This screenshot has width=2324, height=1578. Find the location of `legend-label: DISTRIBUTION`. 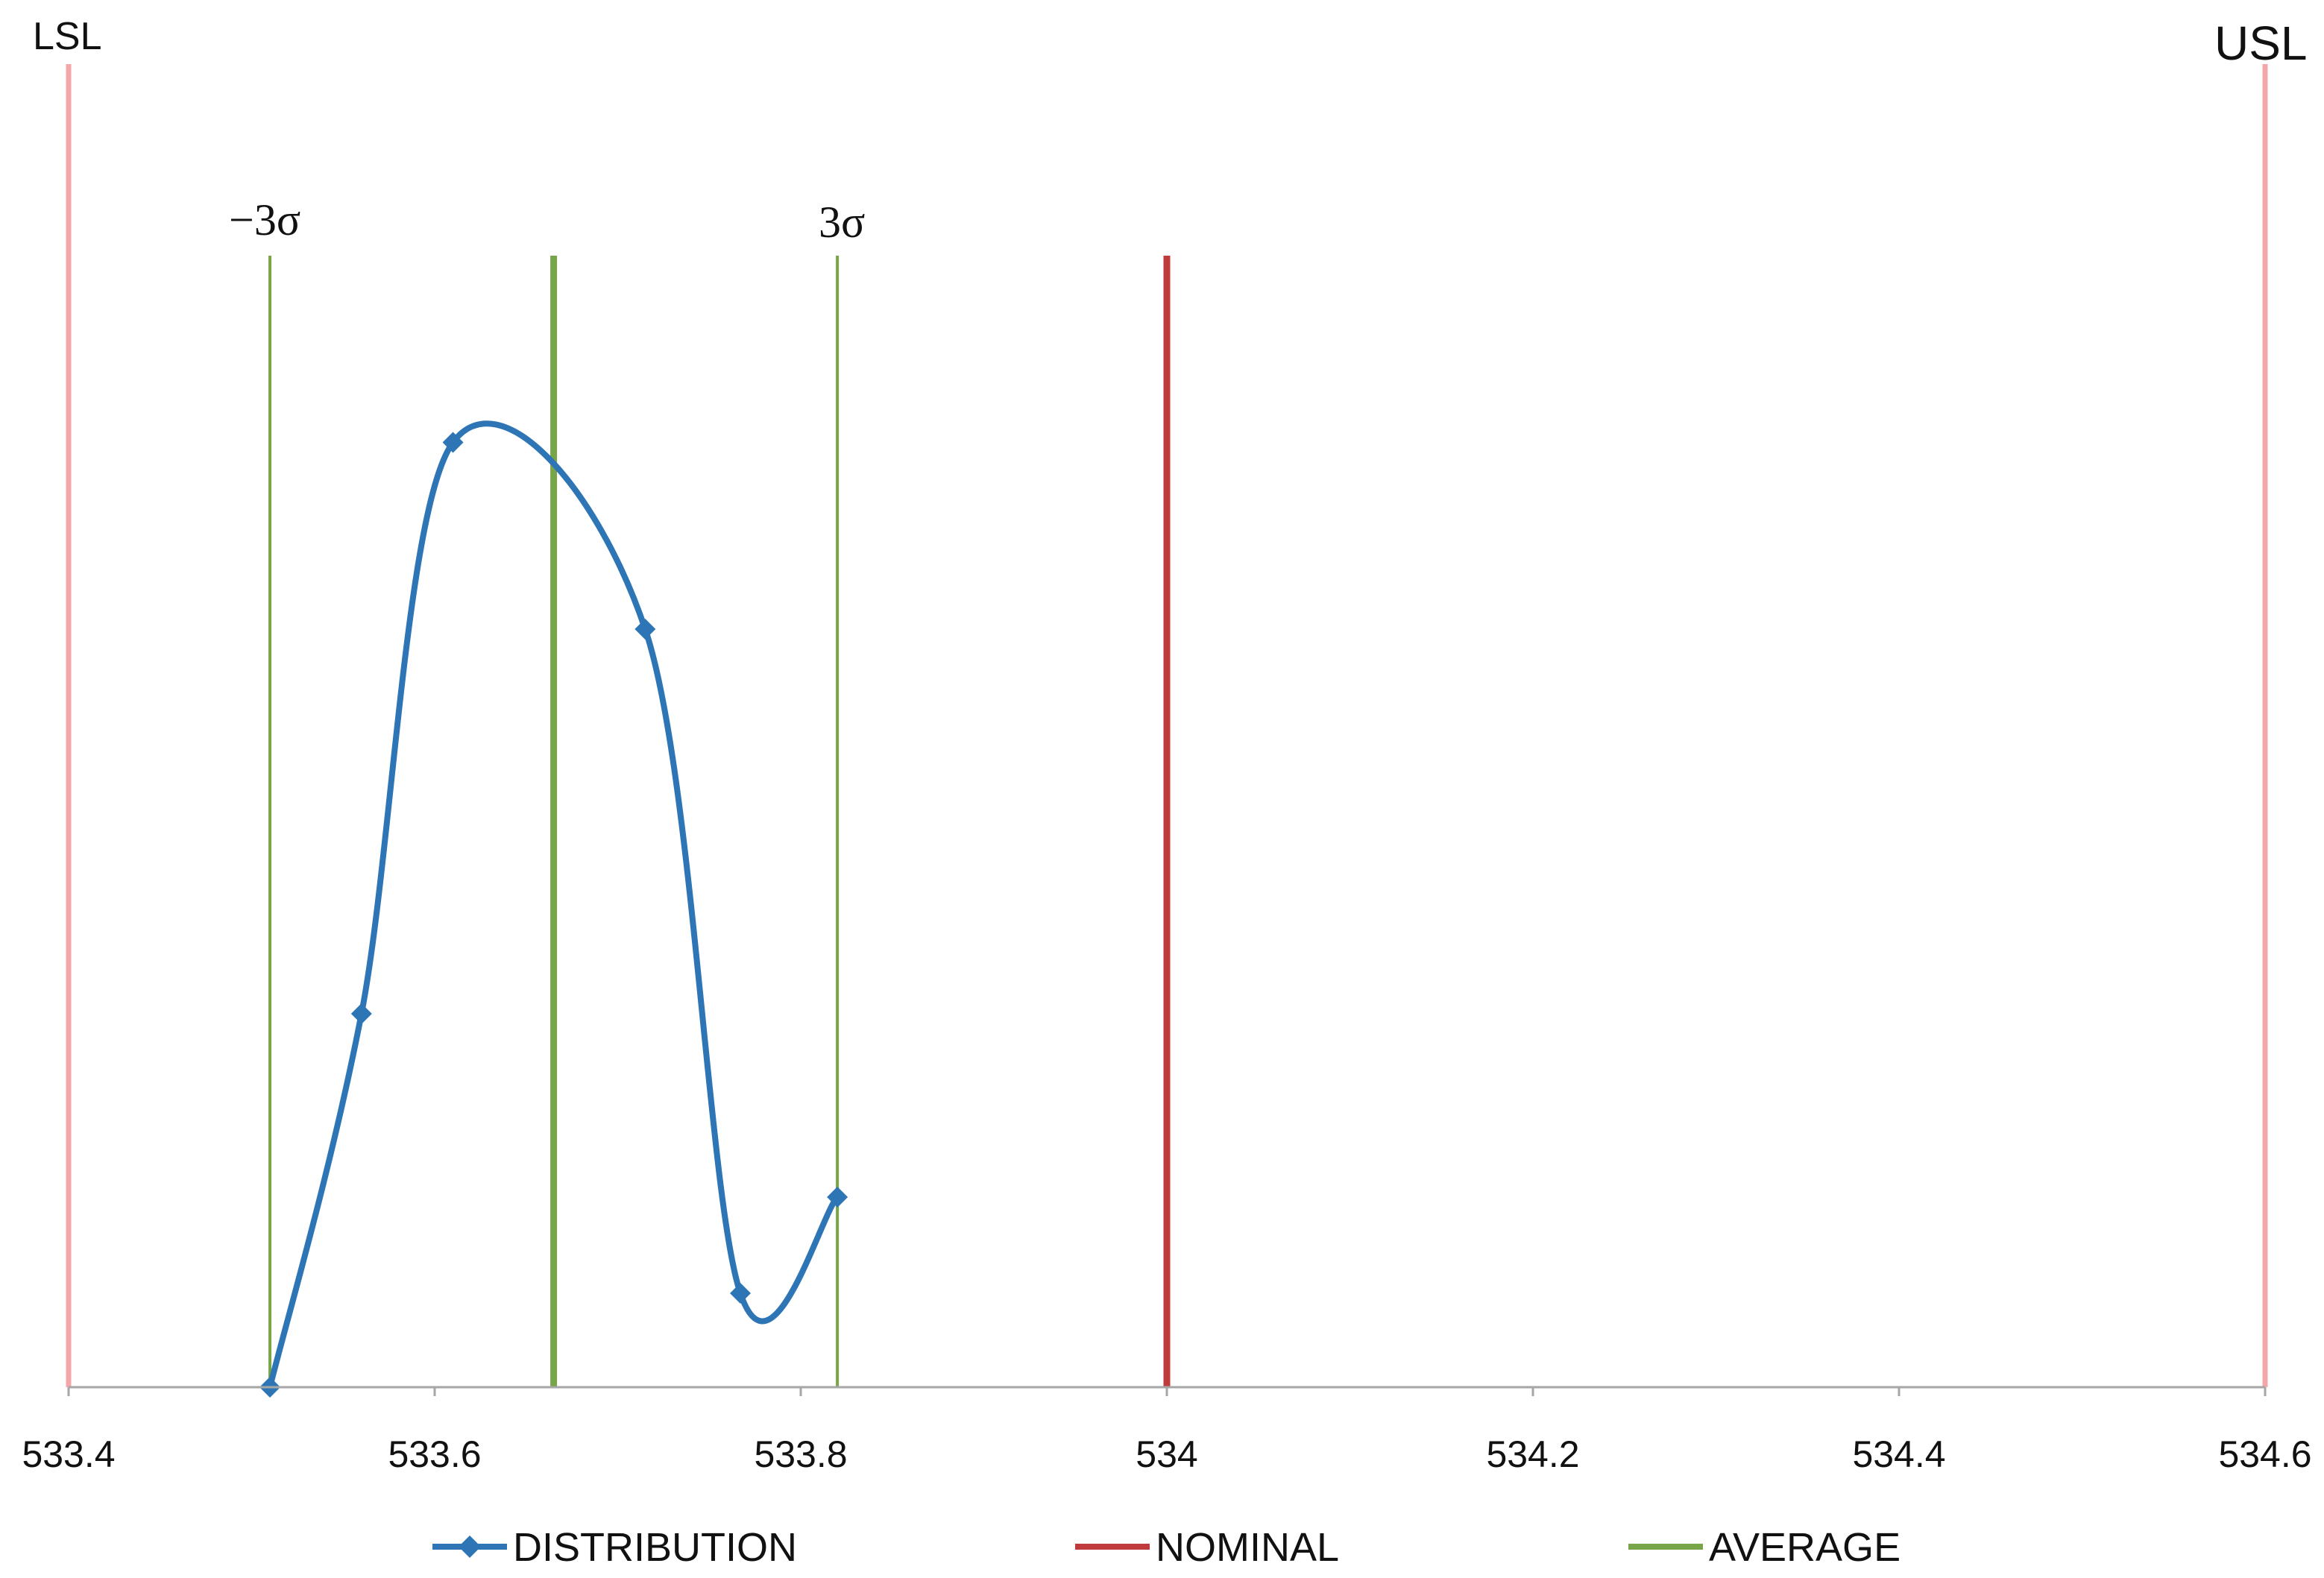

legend-label: DISTRIBUTION is located at coordinates (655, 1548).